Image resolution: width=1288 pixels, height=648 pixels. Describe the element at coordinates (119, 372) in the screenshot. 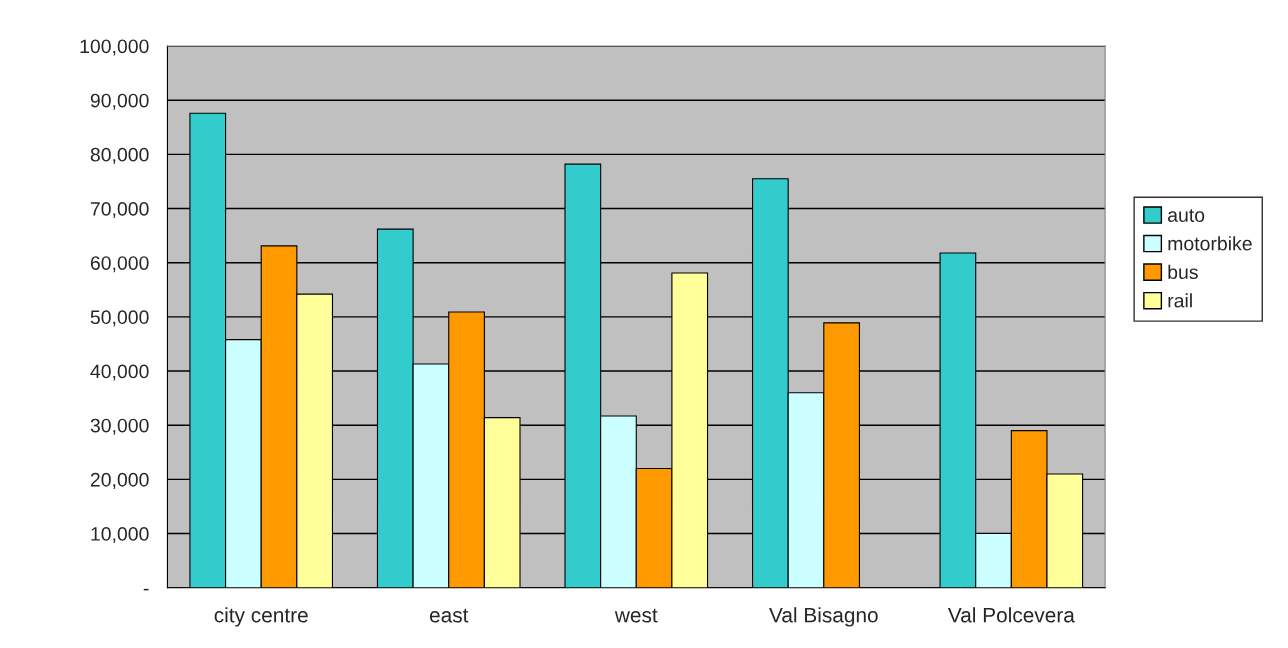

I see `y-tick-label: 40,000` at that location.